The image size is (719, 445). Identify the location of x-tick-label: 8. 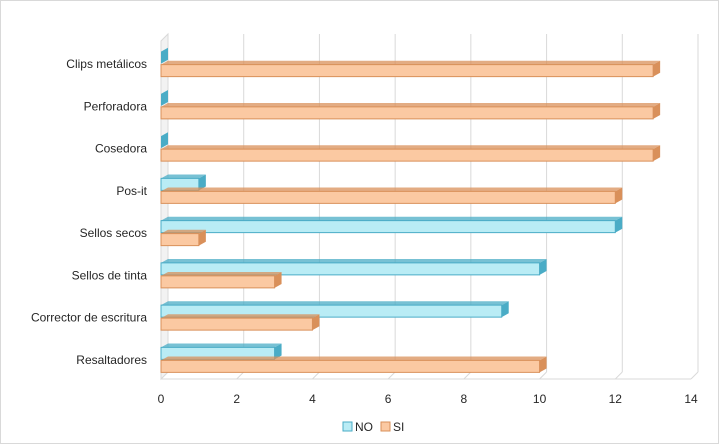
(464, 399).